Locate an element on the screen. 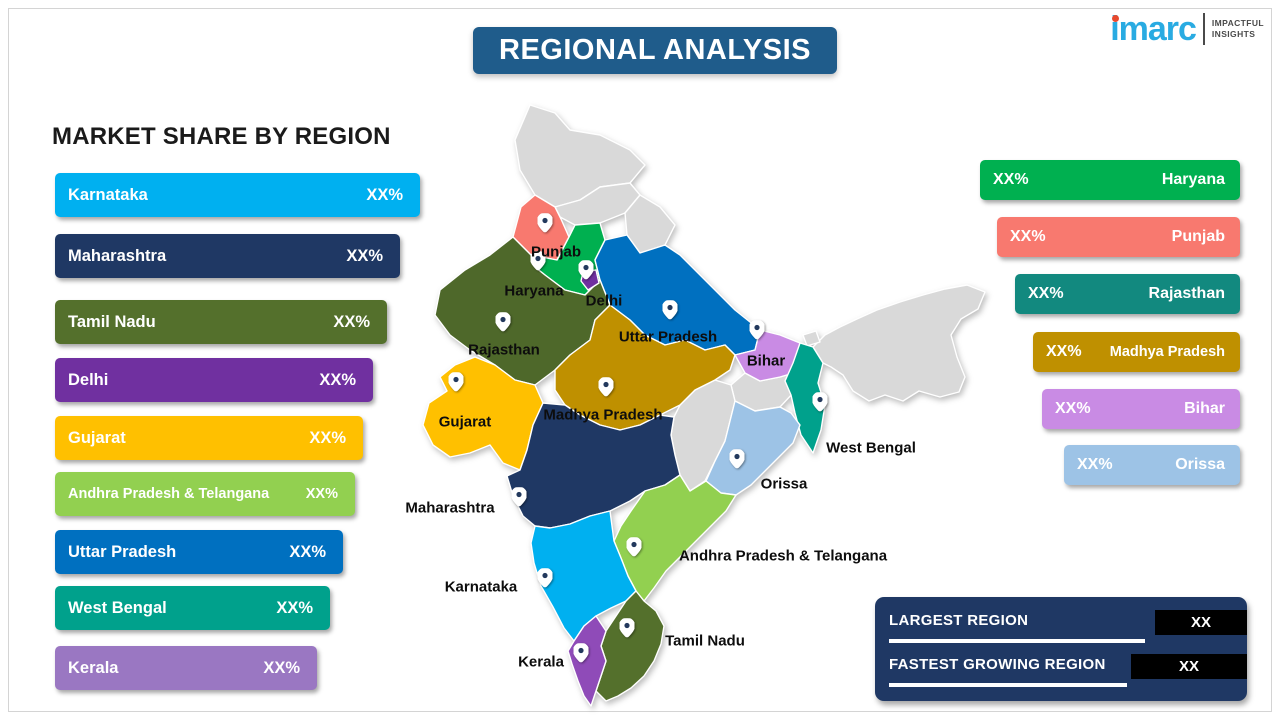 The width and height of the screenshot is (1280, 720). bar-label: Tamil Nadu is located at coordinates (112, 321).